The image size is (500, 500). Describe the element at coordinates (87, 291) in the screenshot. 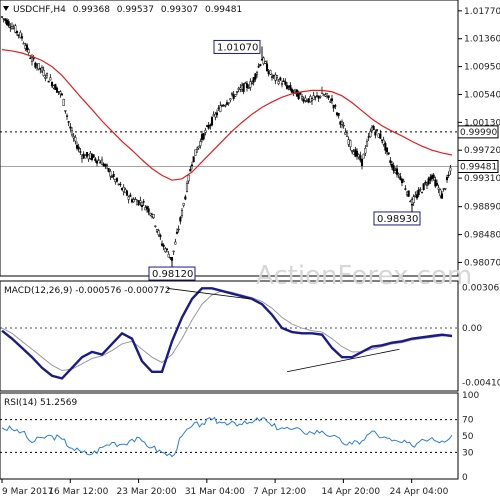

I see `macd-title: MACD(12,26,9) -0.000576 -0.000772` at that location.